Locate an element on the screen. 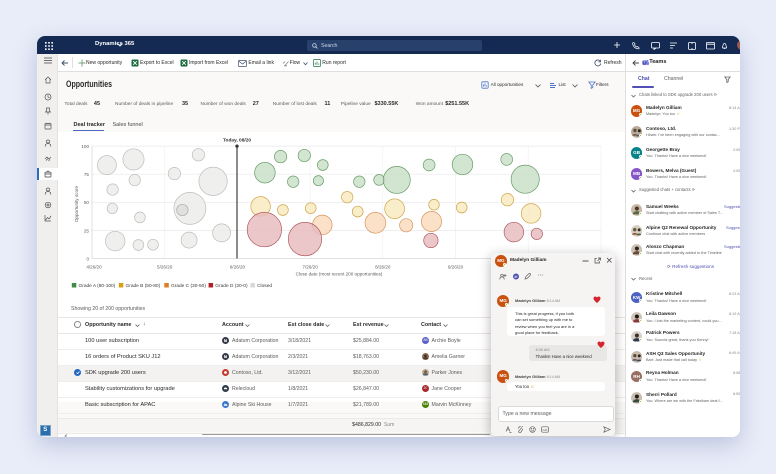 The height and width of the screenshot is (474, 776). svg-text: Closed is located at coordinates (264, 286).